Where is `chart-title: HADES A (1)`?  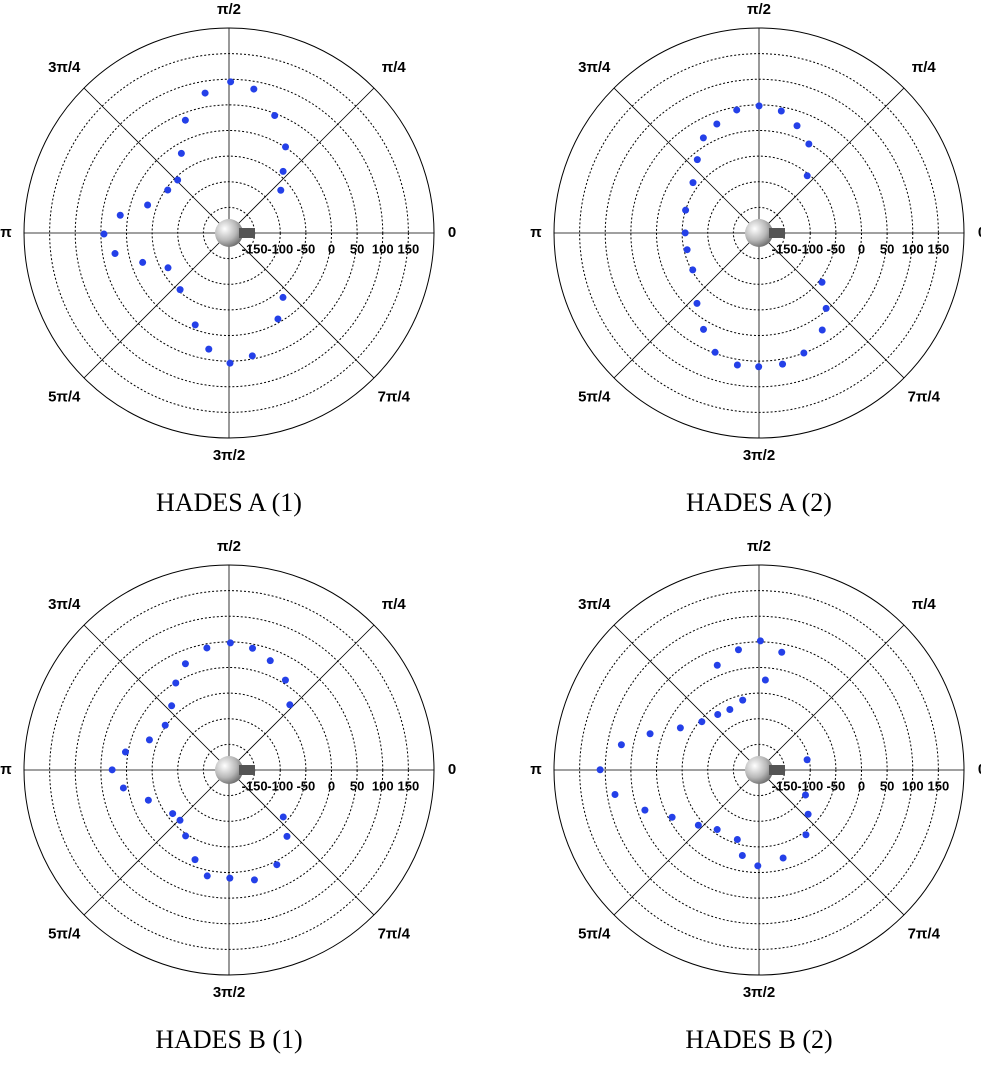
chart-title: HADES A (1) is located at coordinates (229, 502).